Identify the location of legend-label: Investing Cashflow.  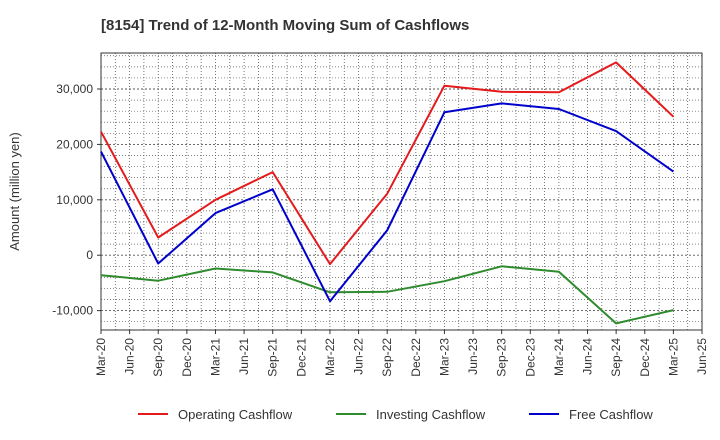
(431, 414).